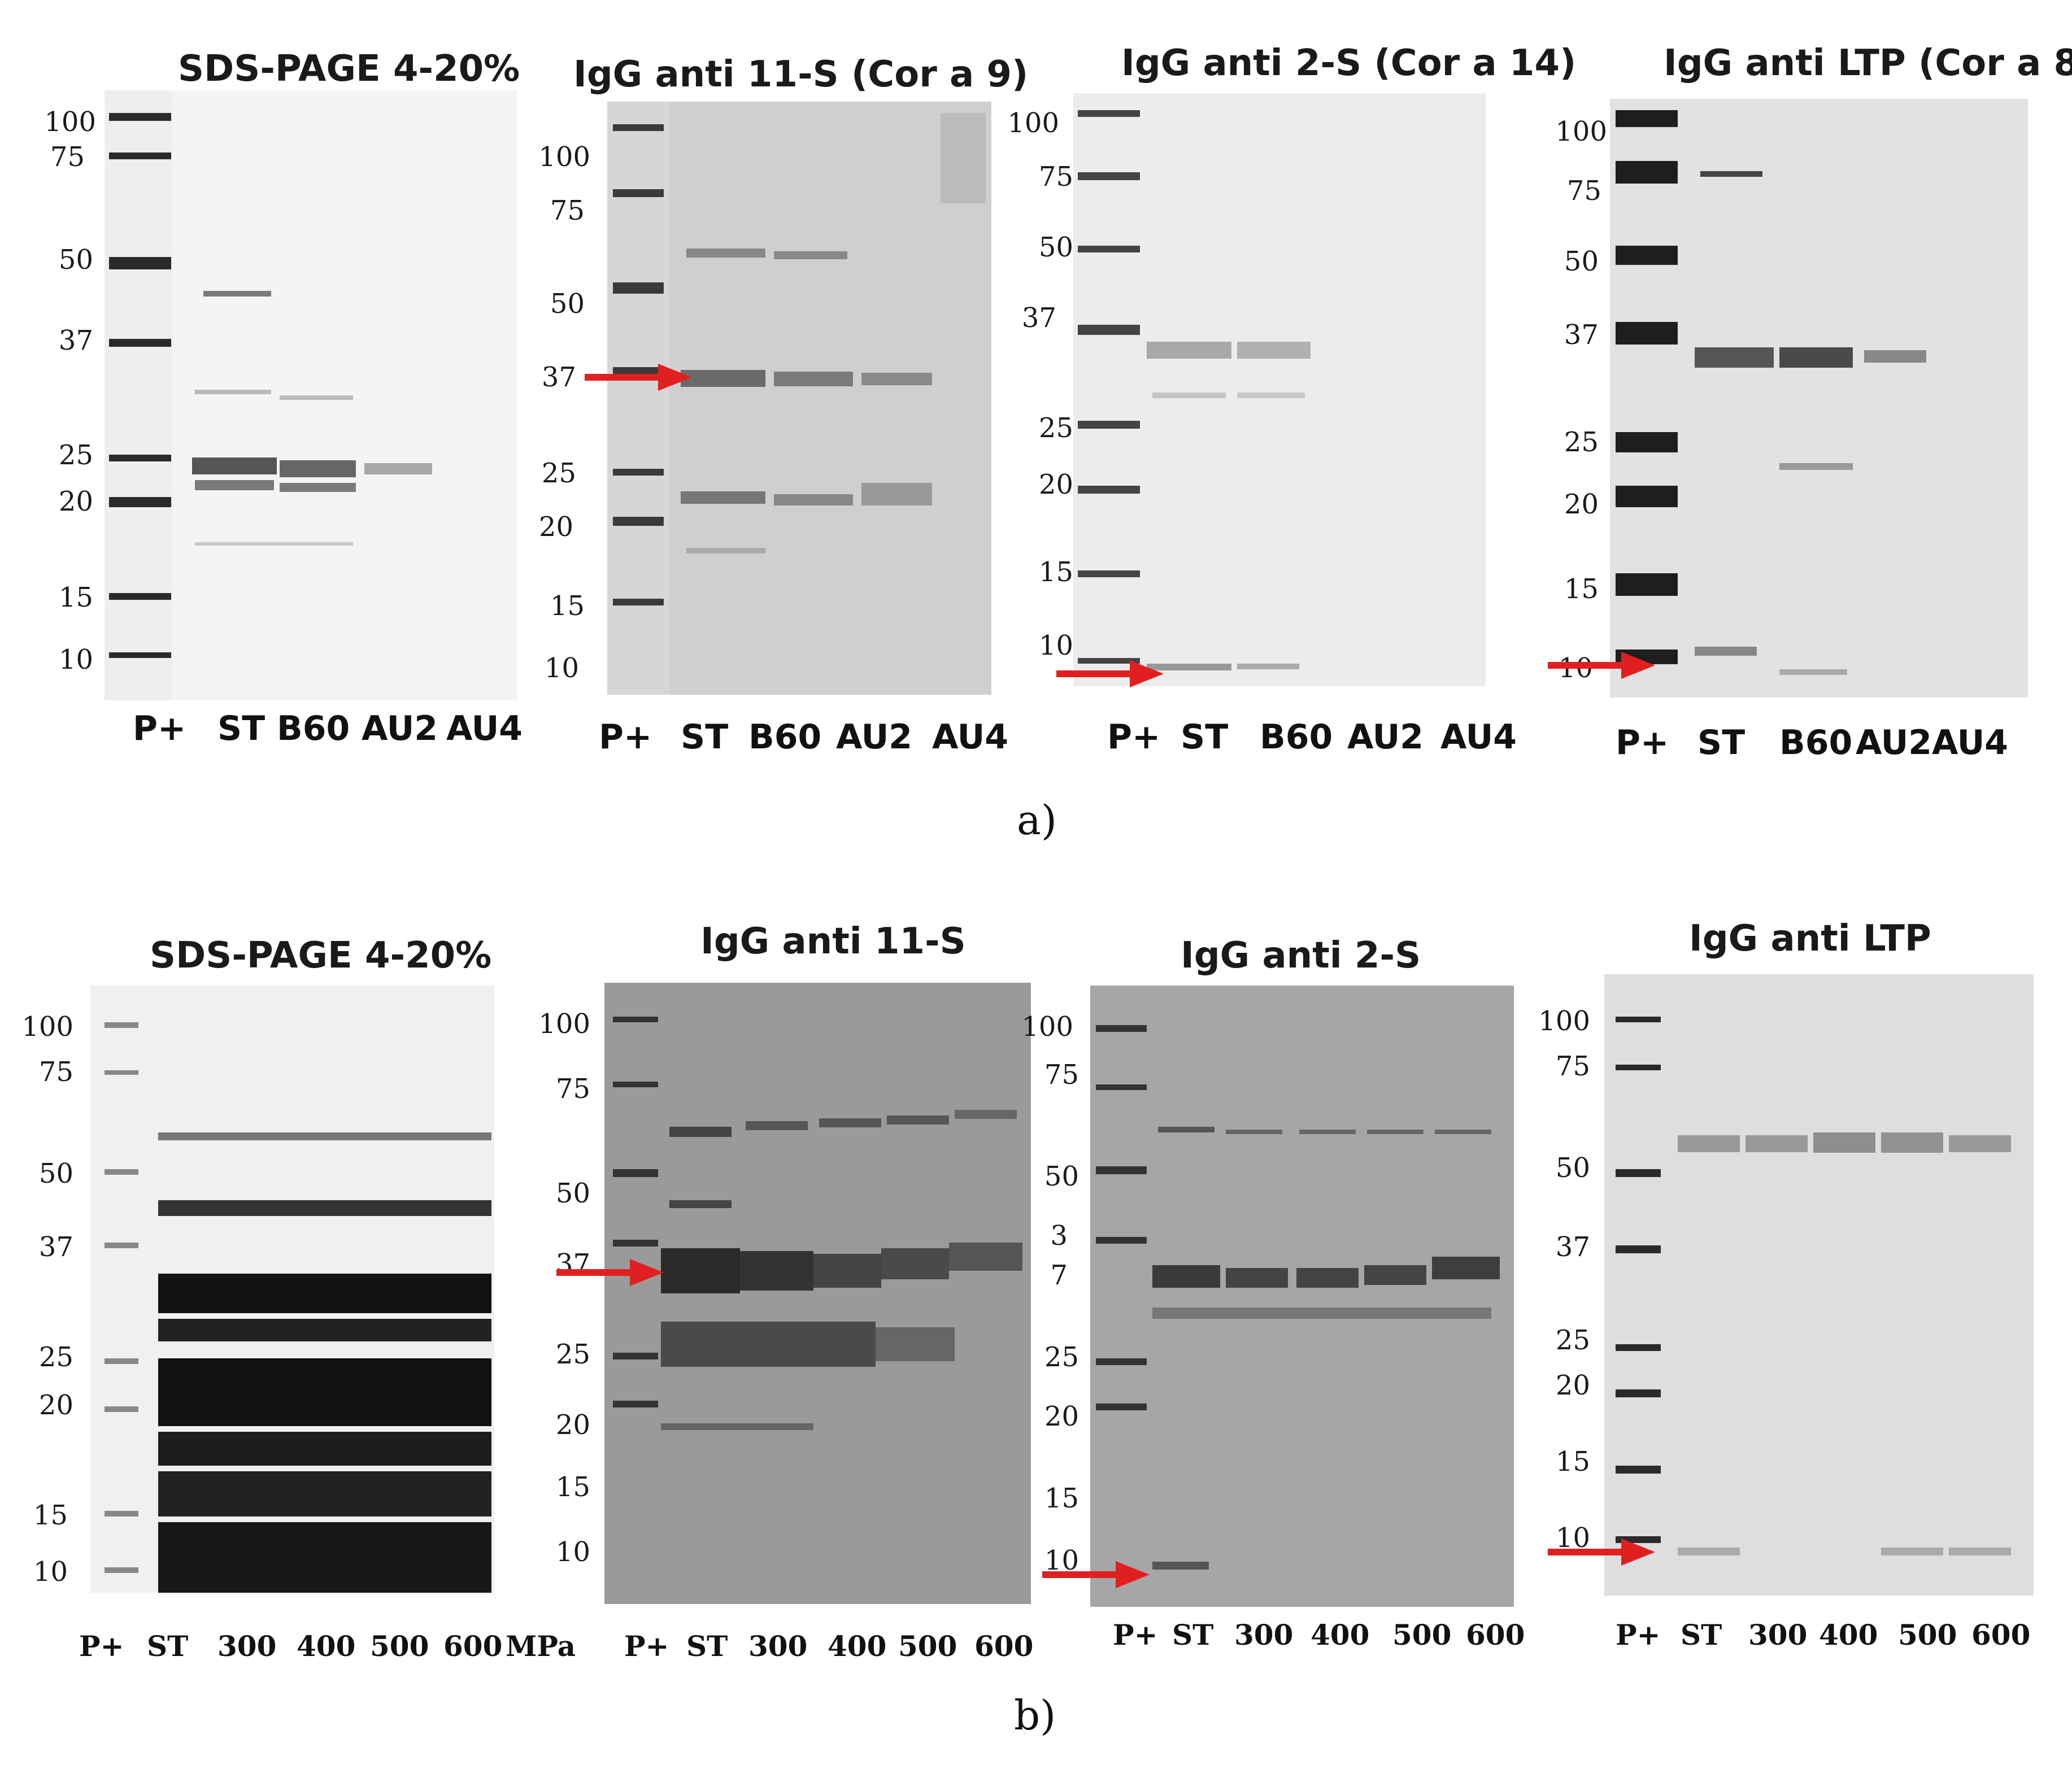 The image size is (2072, 1765). I want to click on lane-label: 300, so click(247, 1646).